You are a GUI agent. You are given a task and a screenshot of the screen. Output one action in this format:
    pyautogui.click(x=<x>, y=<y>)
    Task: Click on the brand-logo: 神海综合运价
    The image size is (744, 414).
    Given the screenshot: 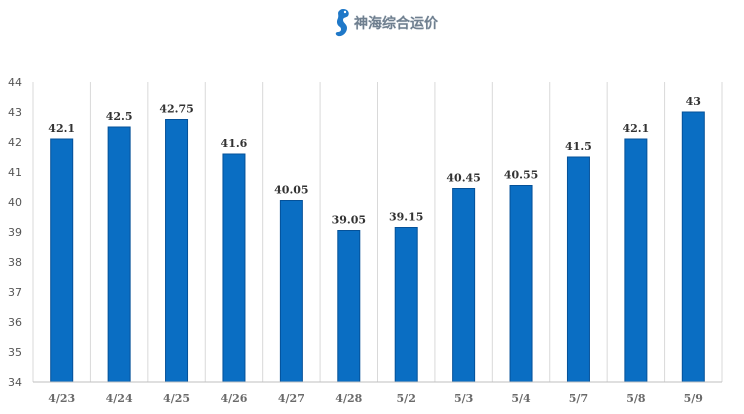 What is the action you would take?
    pyautogui.click(x=385, y=23)
    